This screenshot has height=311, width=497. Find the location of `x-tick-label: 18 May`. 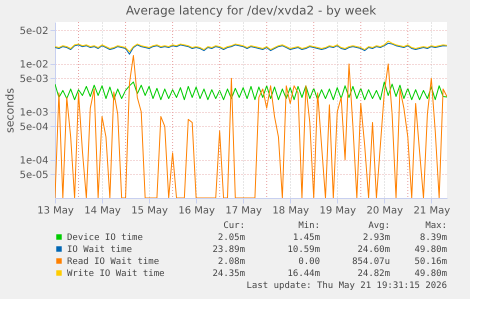

x-tick-label: 18 May is located at coordinates (291, 211).